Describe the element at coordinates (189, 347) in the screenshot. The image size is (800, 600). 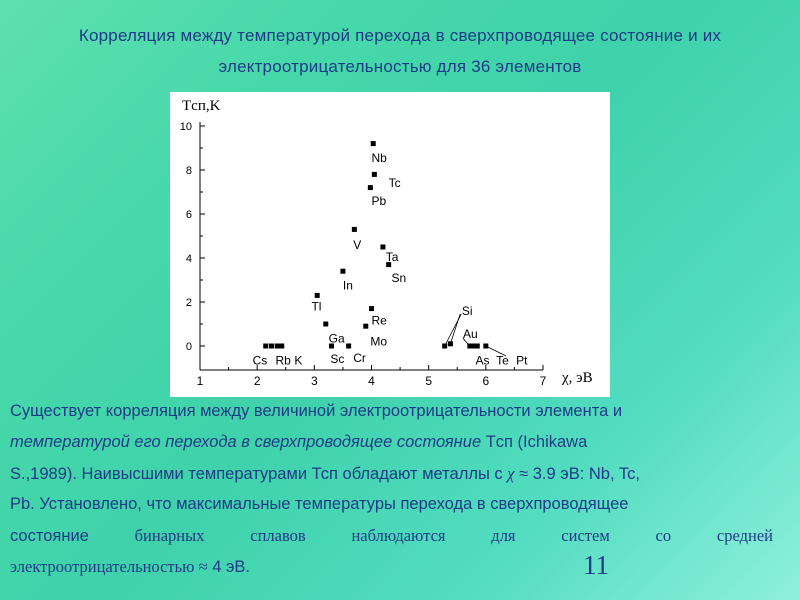
I see `y-tick-label: 0` at that location.